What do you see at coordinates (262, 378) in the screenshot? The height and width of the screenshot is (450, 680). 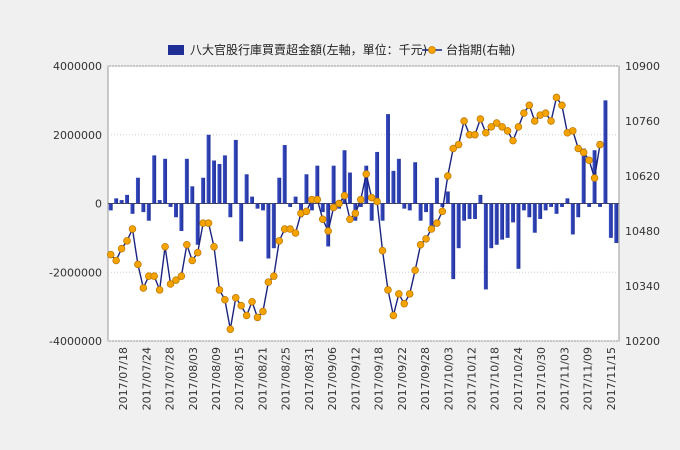 I see `x-tick-label: 2017/08/21` at bounding box center [262, 378].